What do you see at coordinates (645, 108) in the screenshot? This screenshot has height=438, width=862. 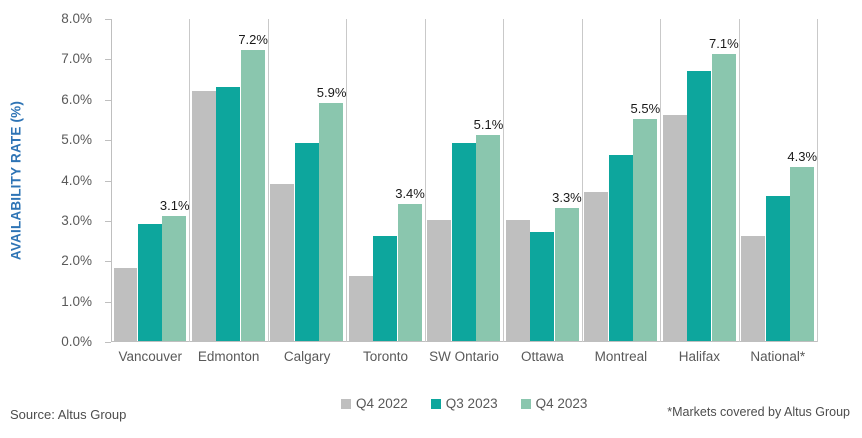 I see `bar-value-label: 5.5%` at bounding box center [645, 108].